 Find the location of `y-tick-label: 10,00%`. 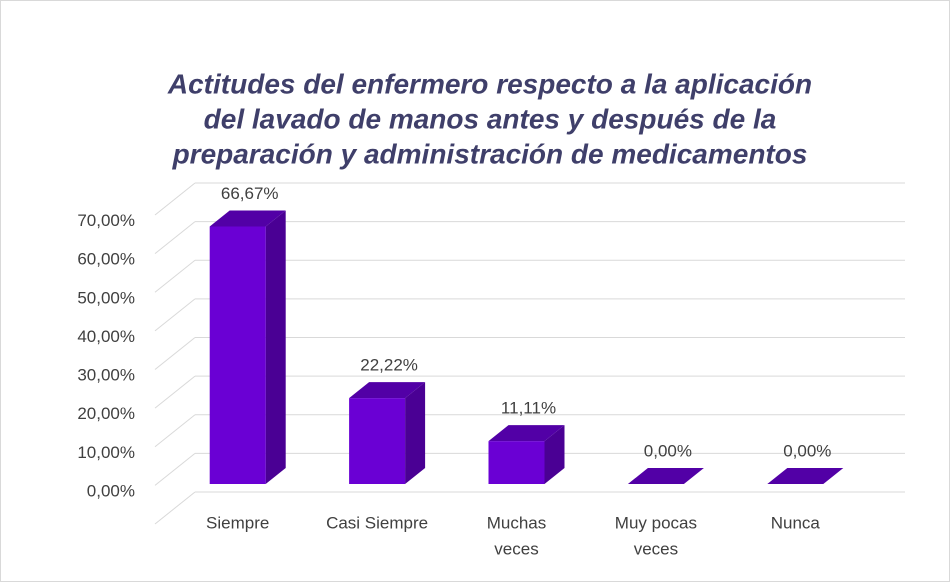

y-tick-label: 10,00% is located at coordinates (106, 452).